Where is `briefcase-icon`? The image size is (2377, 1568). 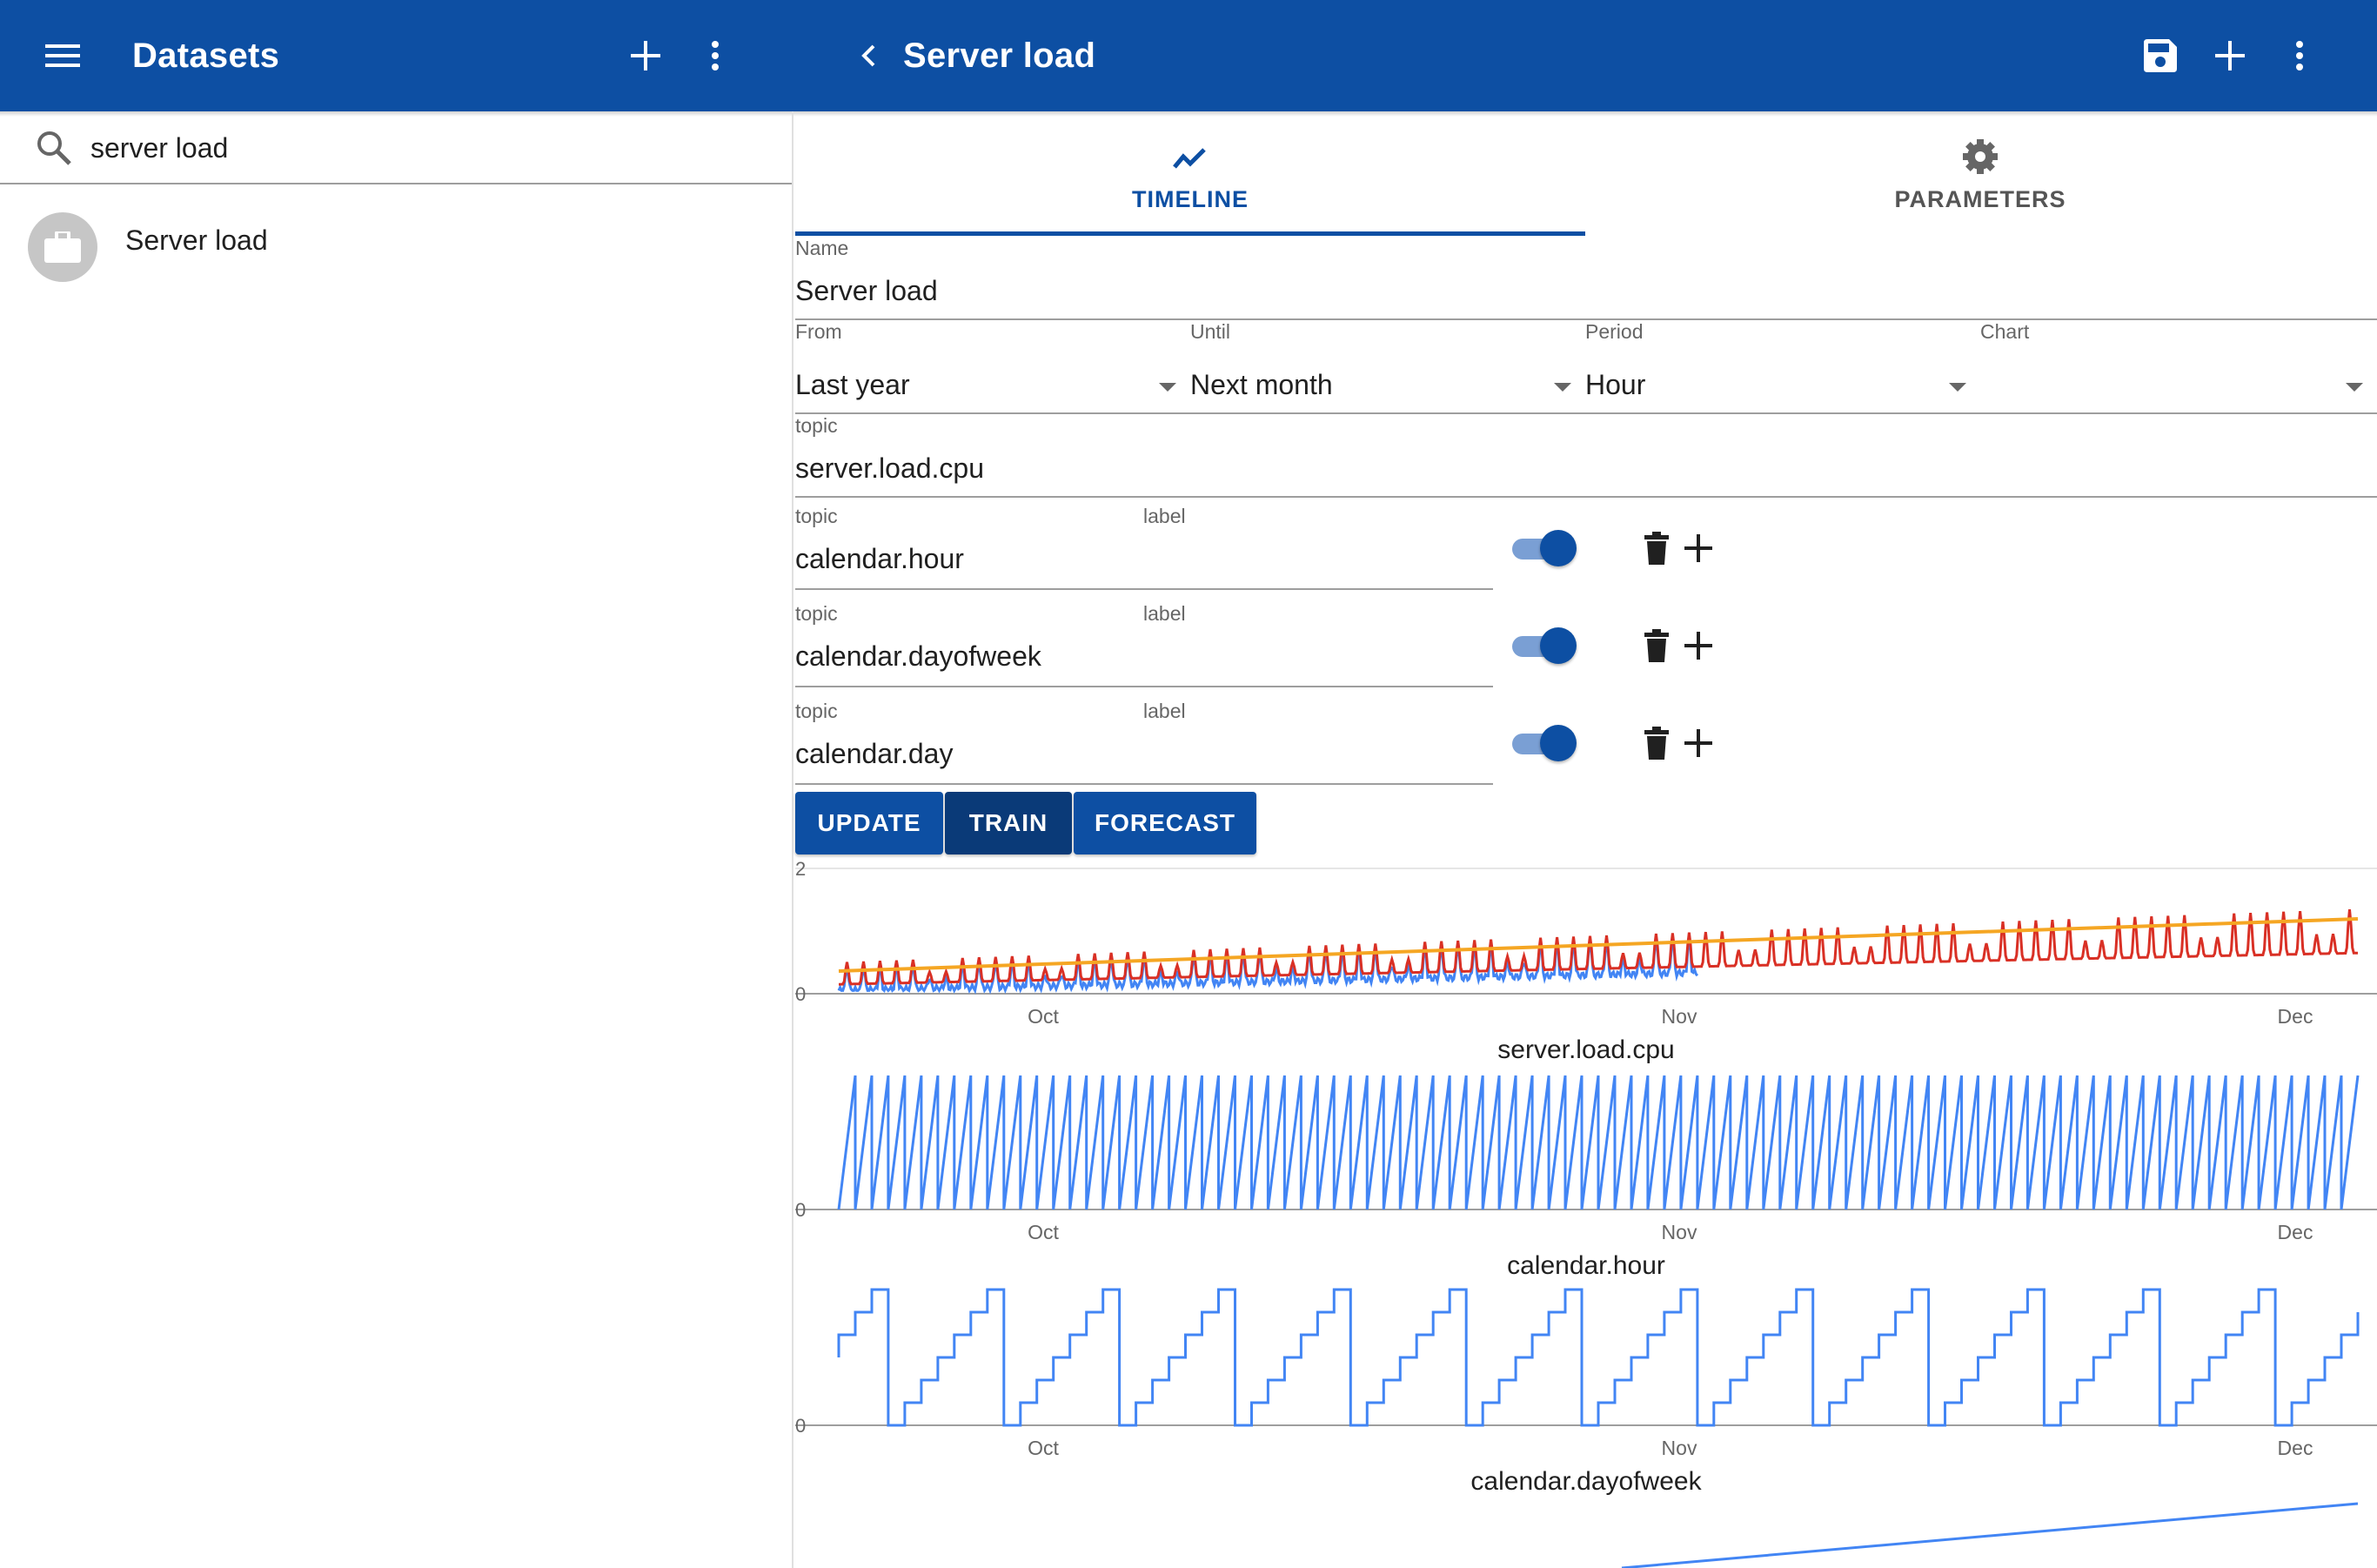 briefcase-icon is located at coordinates (62, 247).